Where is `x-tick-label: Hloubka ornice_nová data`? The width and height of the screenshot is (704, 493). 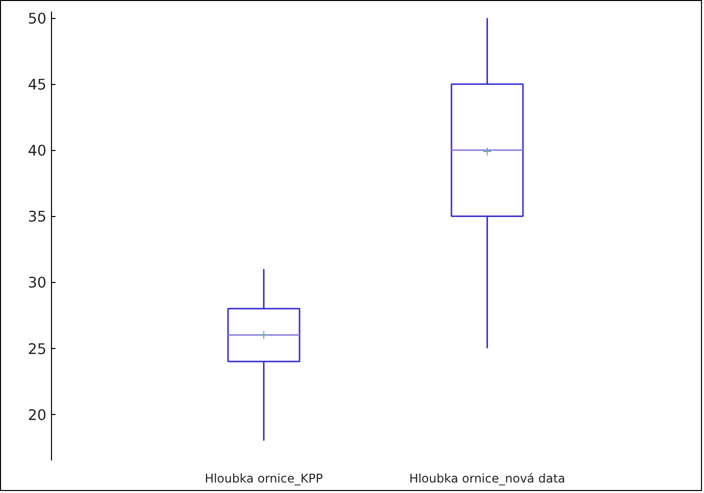
x-tick-label: Hloubka ornice_nová data is located at coordinates (487, 479).